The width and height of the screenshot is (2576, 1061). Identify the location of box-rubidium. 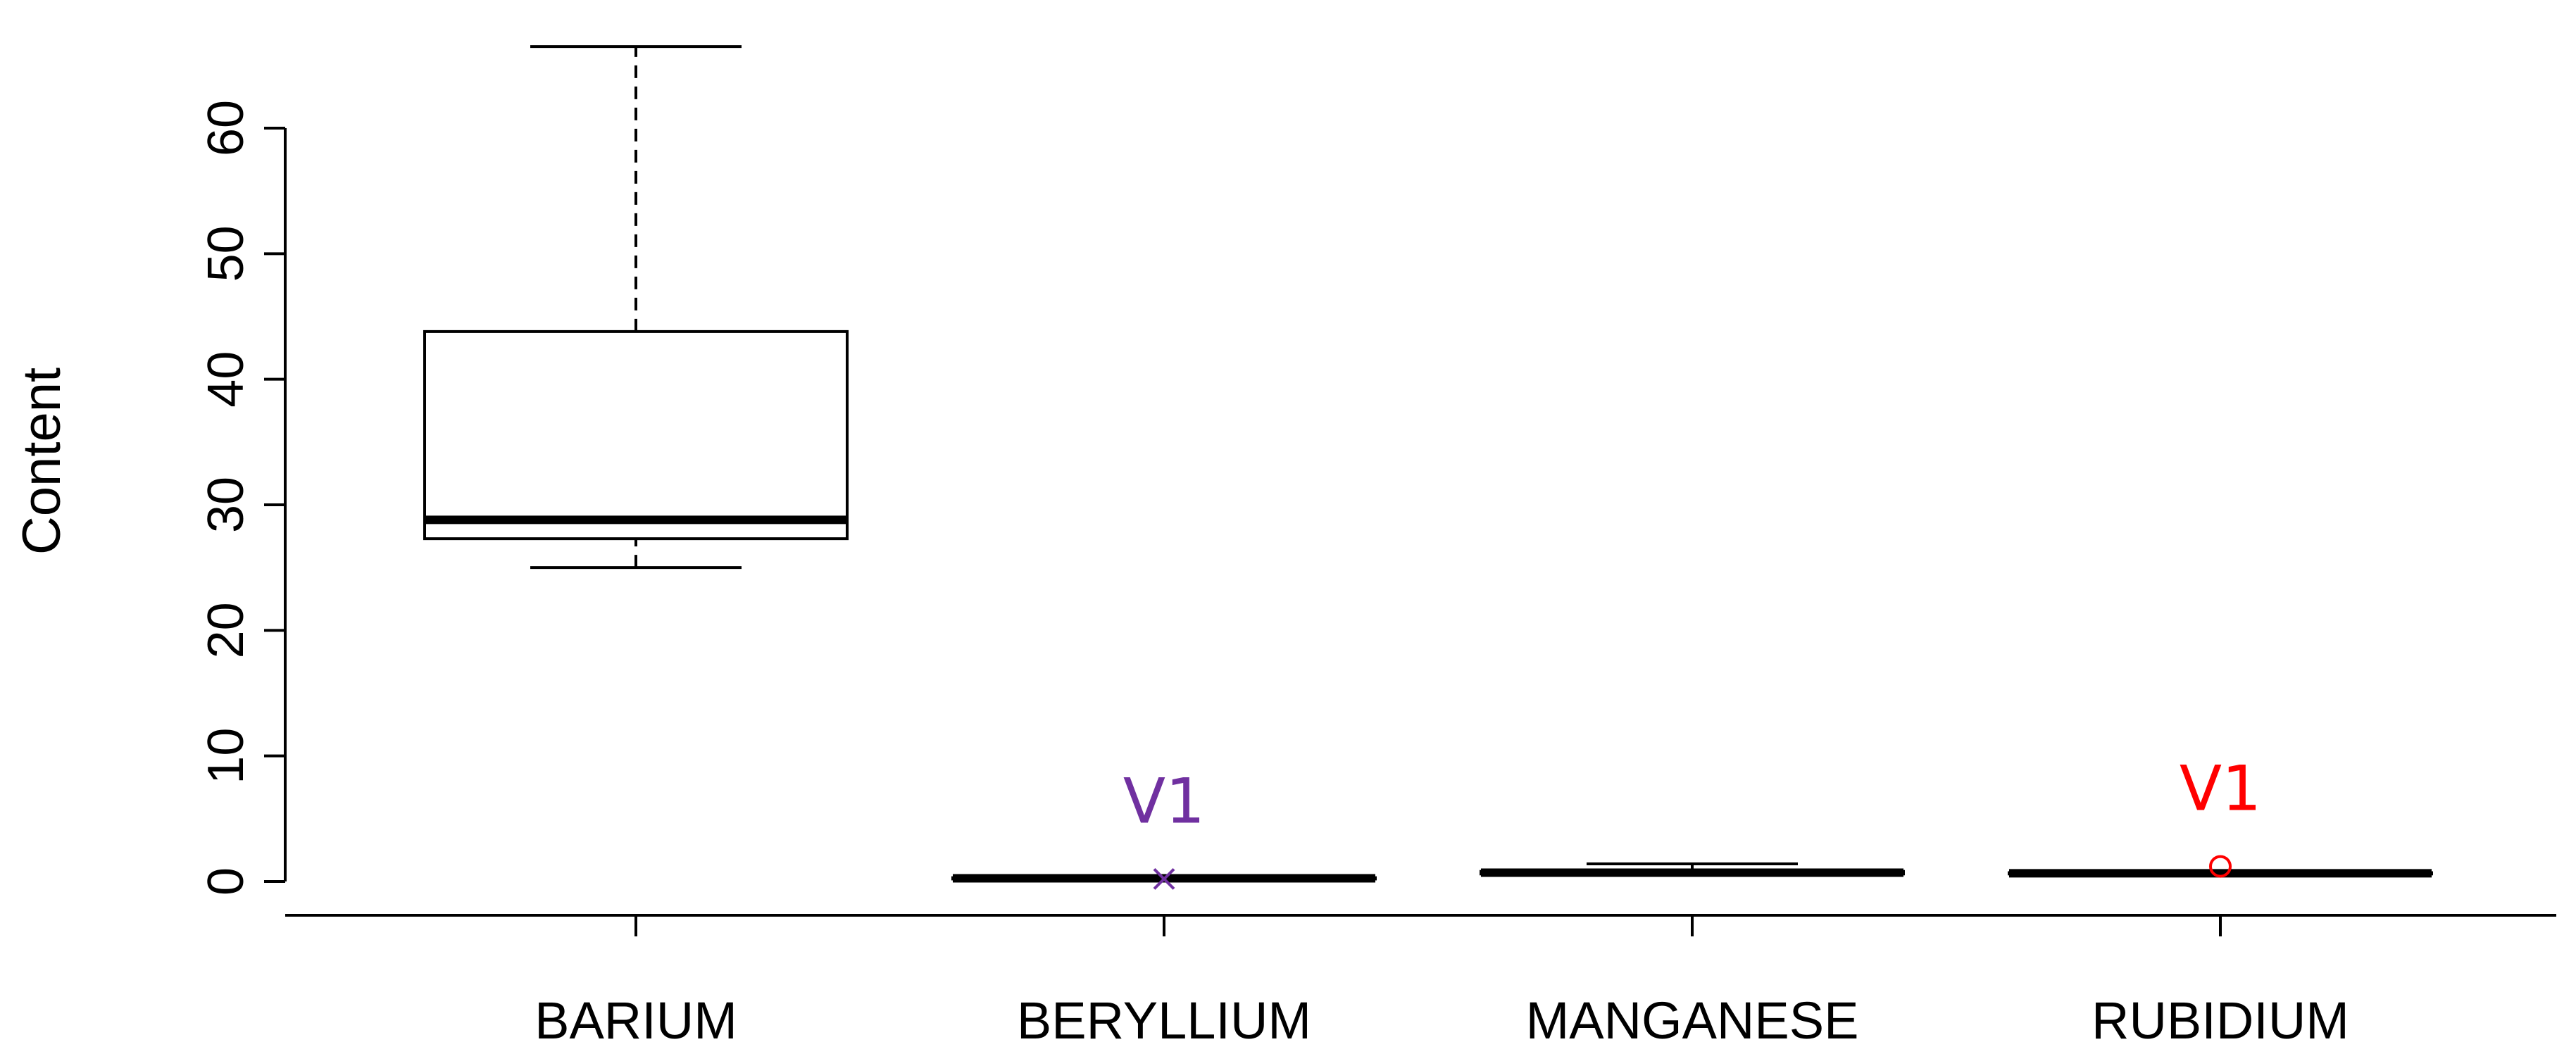
(2220, 873).